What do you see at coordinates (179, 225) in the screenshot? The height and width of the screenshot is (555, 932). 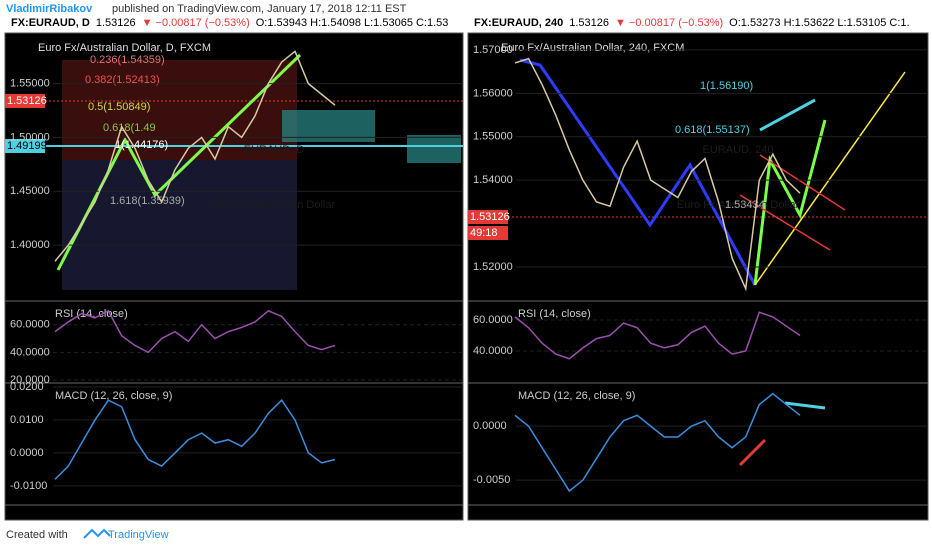 I see `fib-zone` at bounding box center [179, 225].